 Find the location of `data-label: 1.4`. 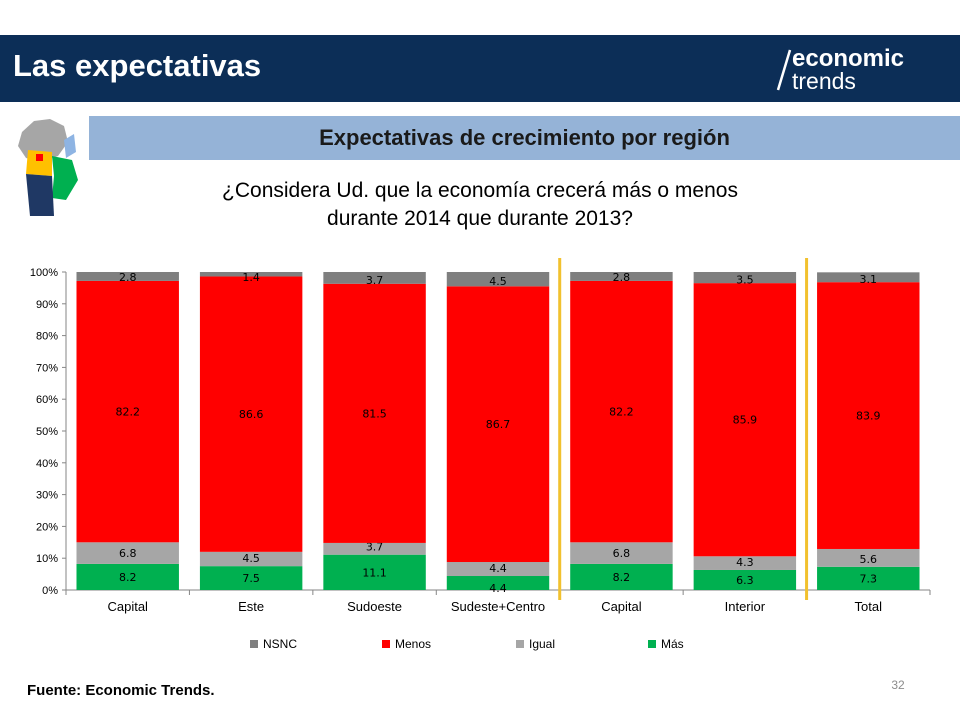

data-label: 1.4 is located at coordinates (251, 277).